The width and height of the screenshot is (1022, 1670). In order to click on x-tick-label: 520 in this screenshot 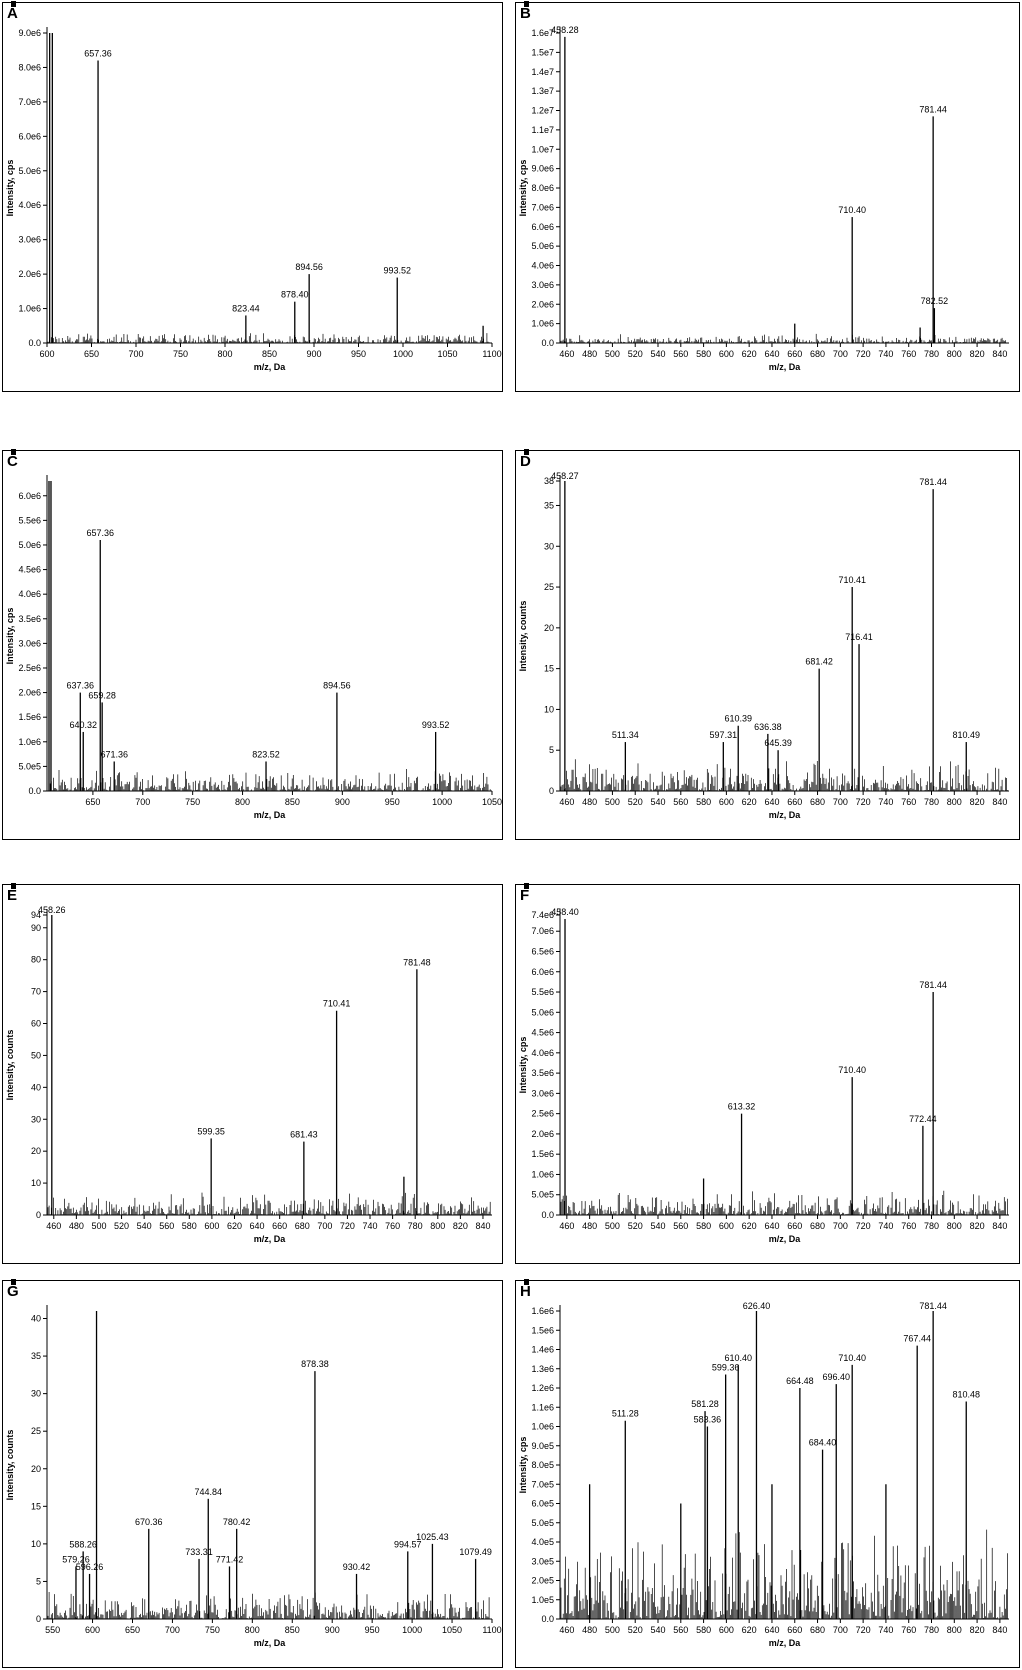, I will do `click(635, 1226)`.